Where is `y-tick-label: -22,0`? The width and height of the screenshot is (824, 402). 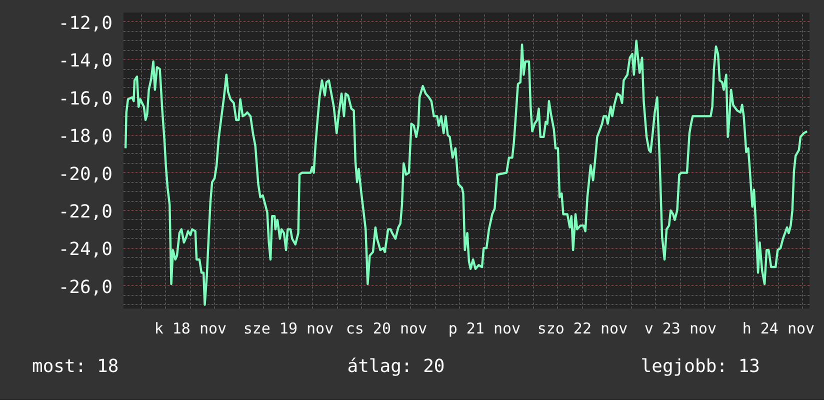
y-tick-label: -22,0 is located at coordinates (85, 211).